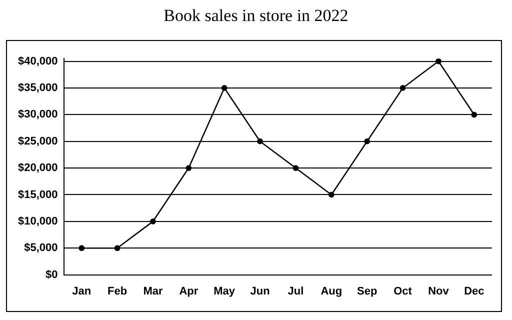  What do you see at coordinates (38, 194) in the screenshot?
I see `y-tick-label: $15,000` at bounding box center [38, 194].